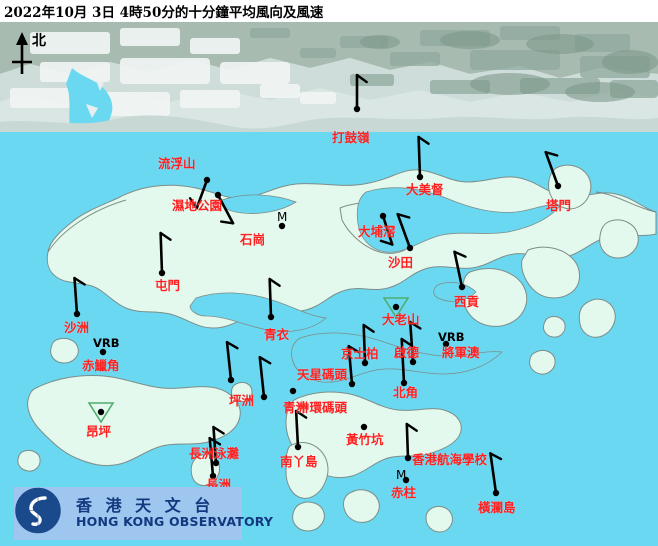 This screenshot has height=546, width=658. Describe the element at coordinates (542, 362) in the screenshot. I see `east-islet` at that location.